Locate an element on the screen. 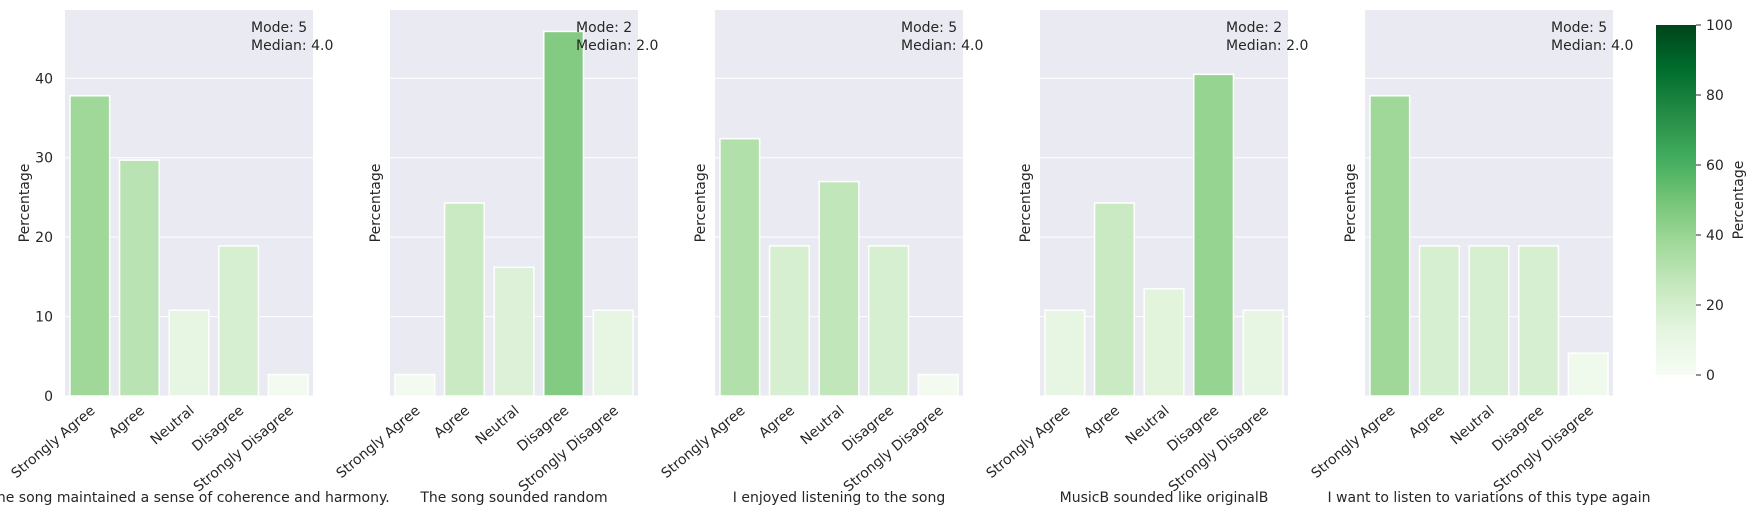 Image resolution: width=1756 pixels, height=516 pixels. y-tick-label: 40 is located at coordinates (44, 79).